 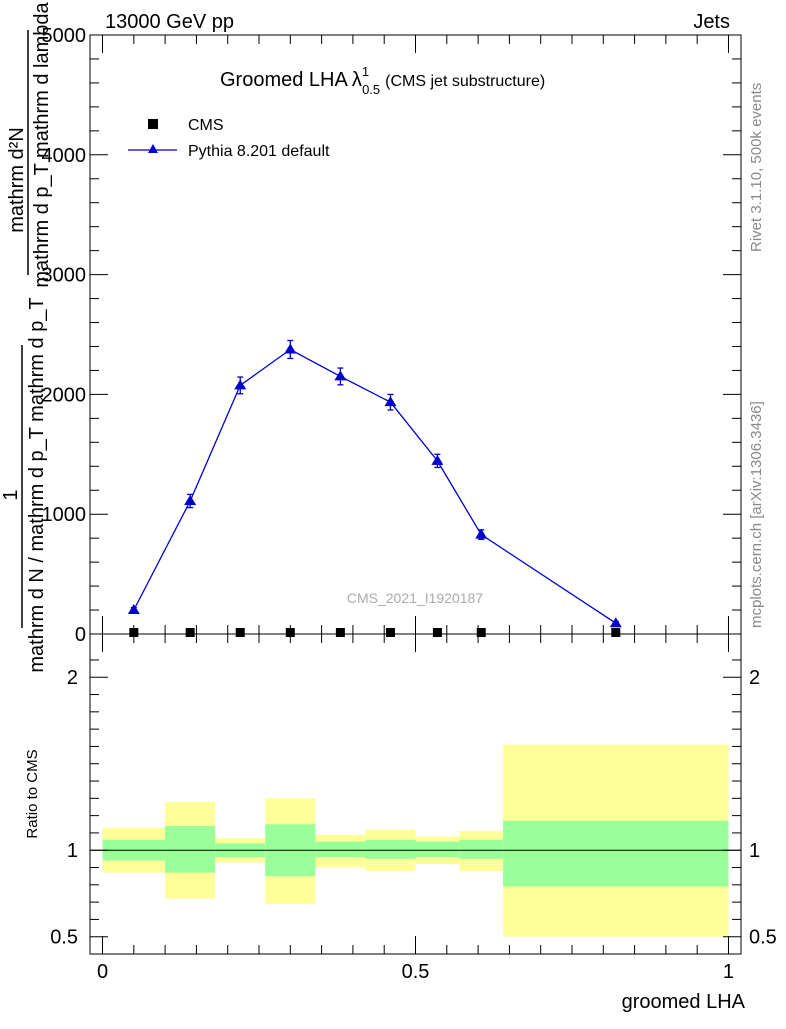 I want to click on ylabel-denominator: mathrm d N / mathrm d p_T mathrm d p_T, so click(x=37, y=484).